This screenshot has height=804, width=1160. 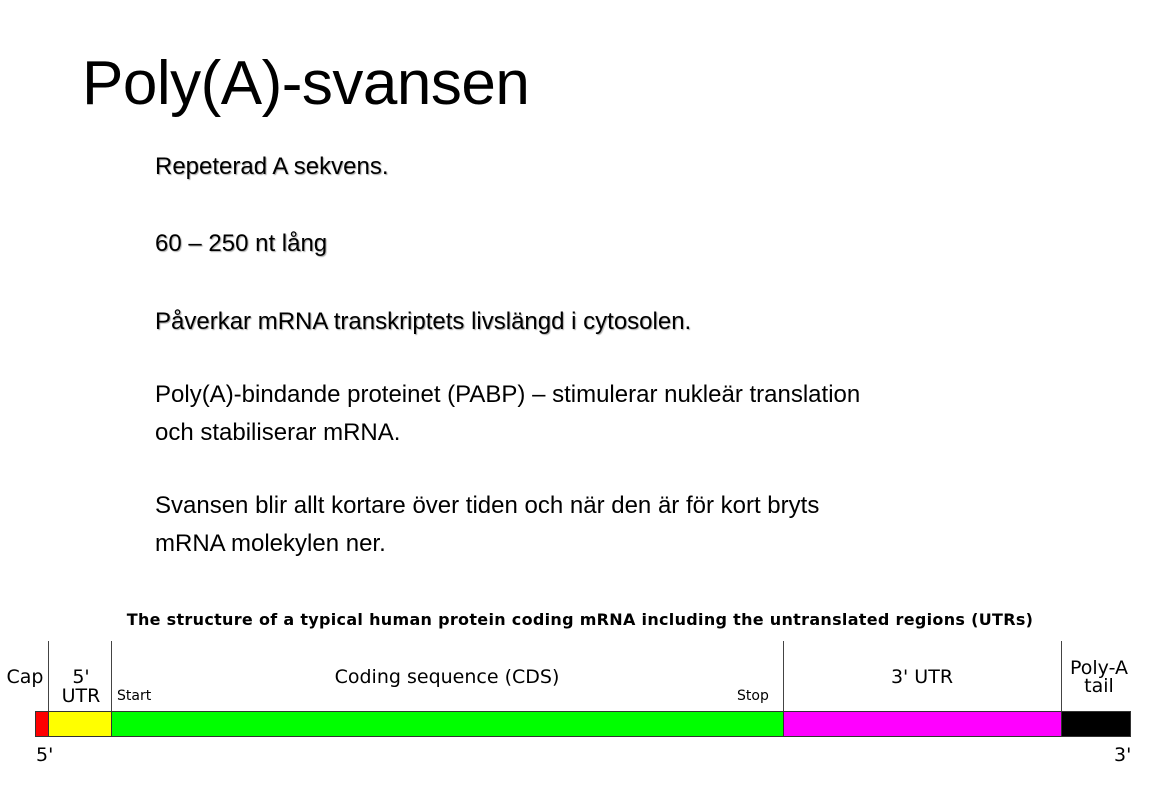 I want to click on utr3-segment, so click(x=922, y=724).